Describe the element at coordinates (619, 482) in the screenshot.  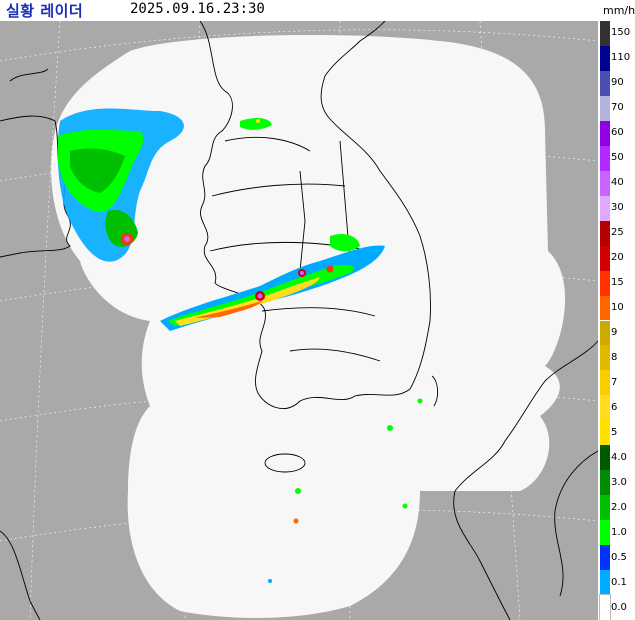
I see `legend-label: 3.0` at that location.